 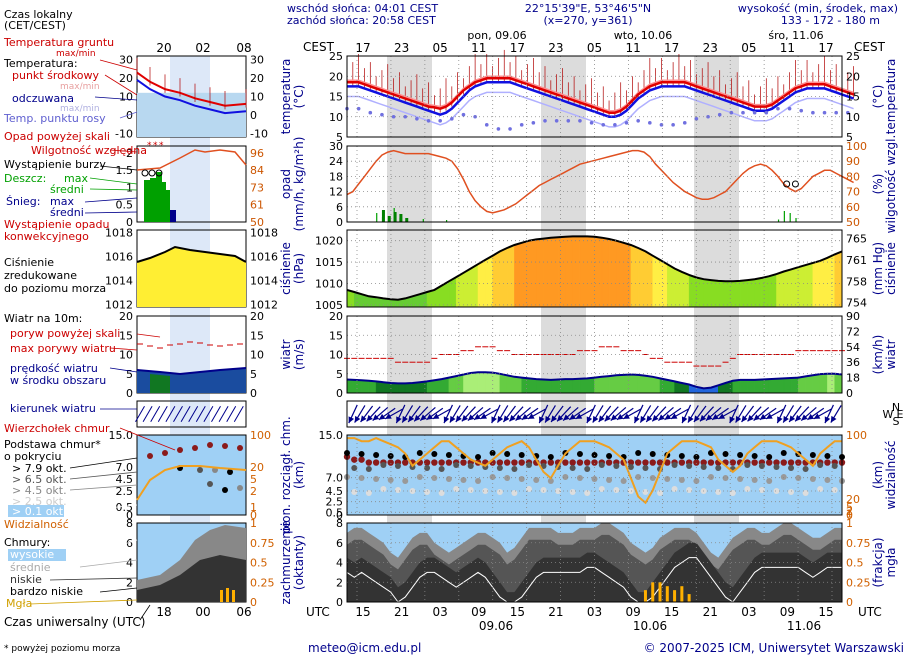 What do you see at coordinates (830, 20) in the screenshot?
I see `height-values: 133 - 172 - 180 m` at bounding box center [830, 20].